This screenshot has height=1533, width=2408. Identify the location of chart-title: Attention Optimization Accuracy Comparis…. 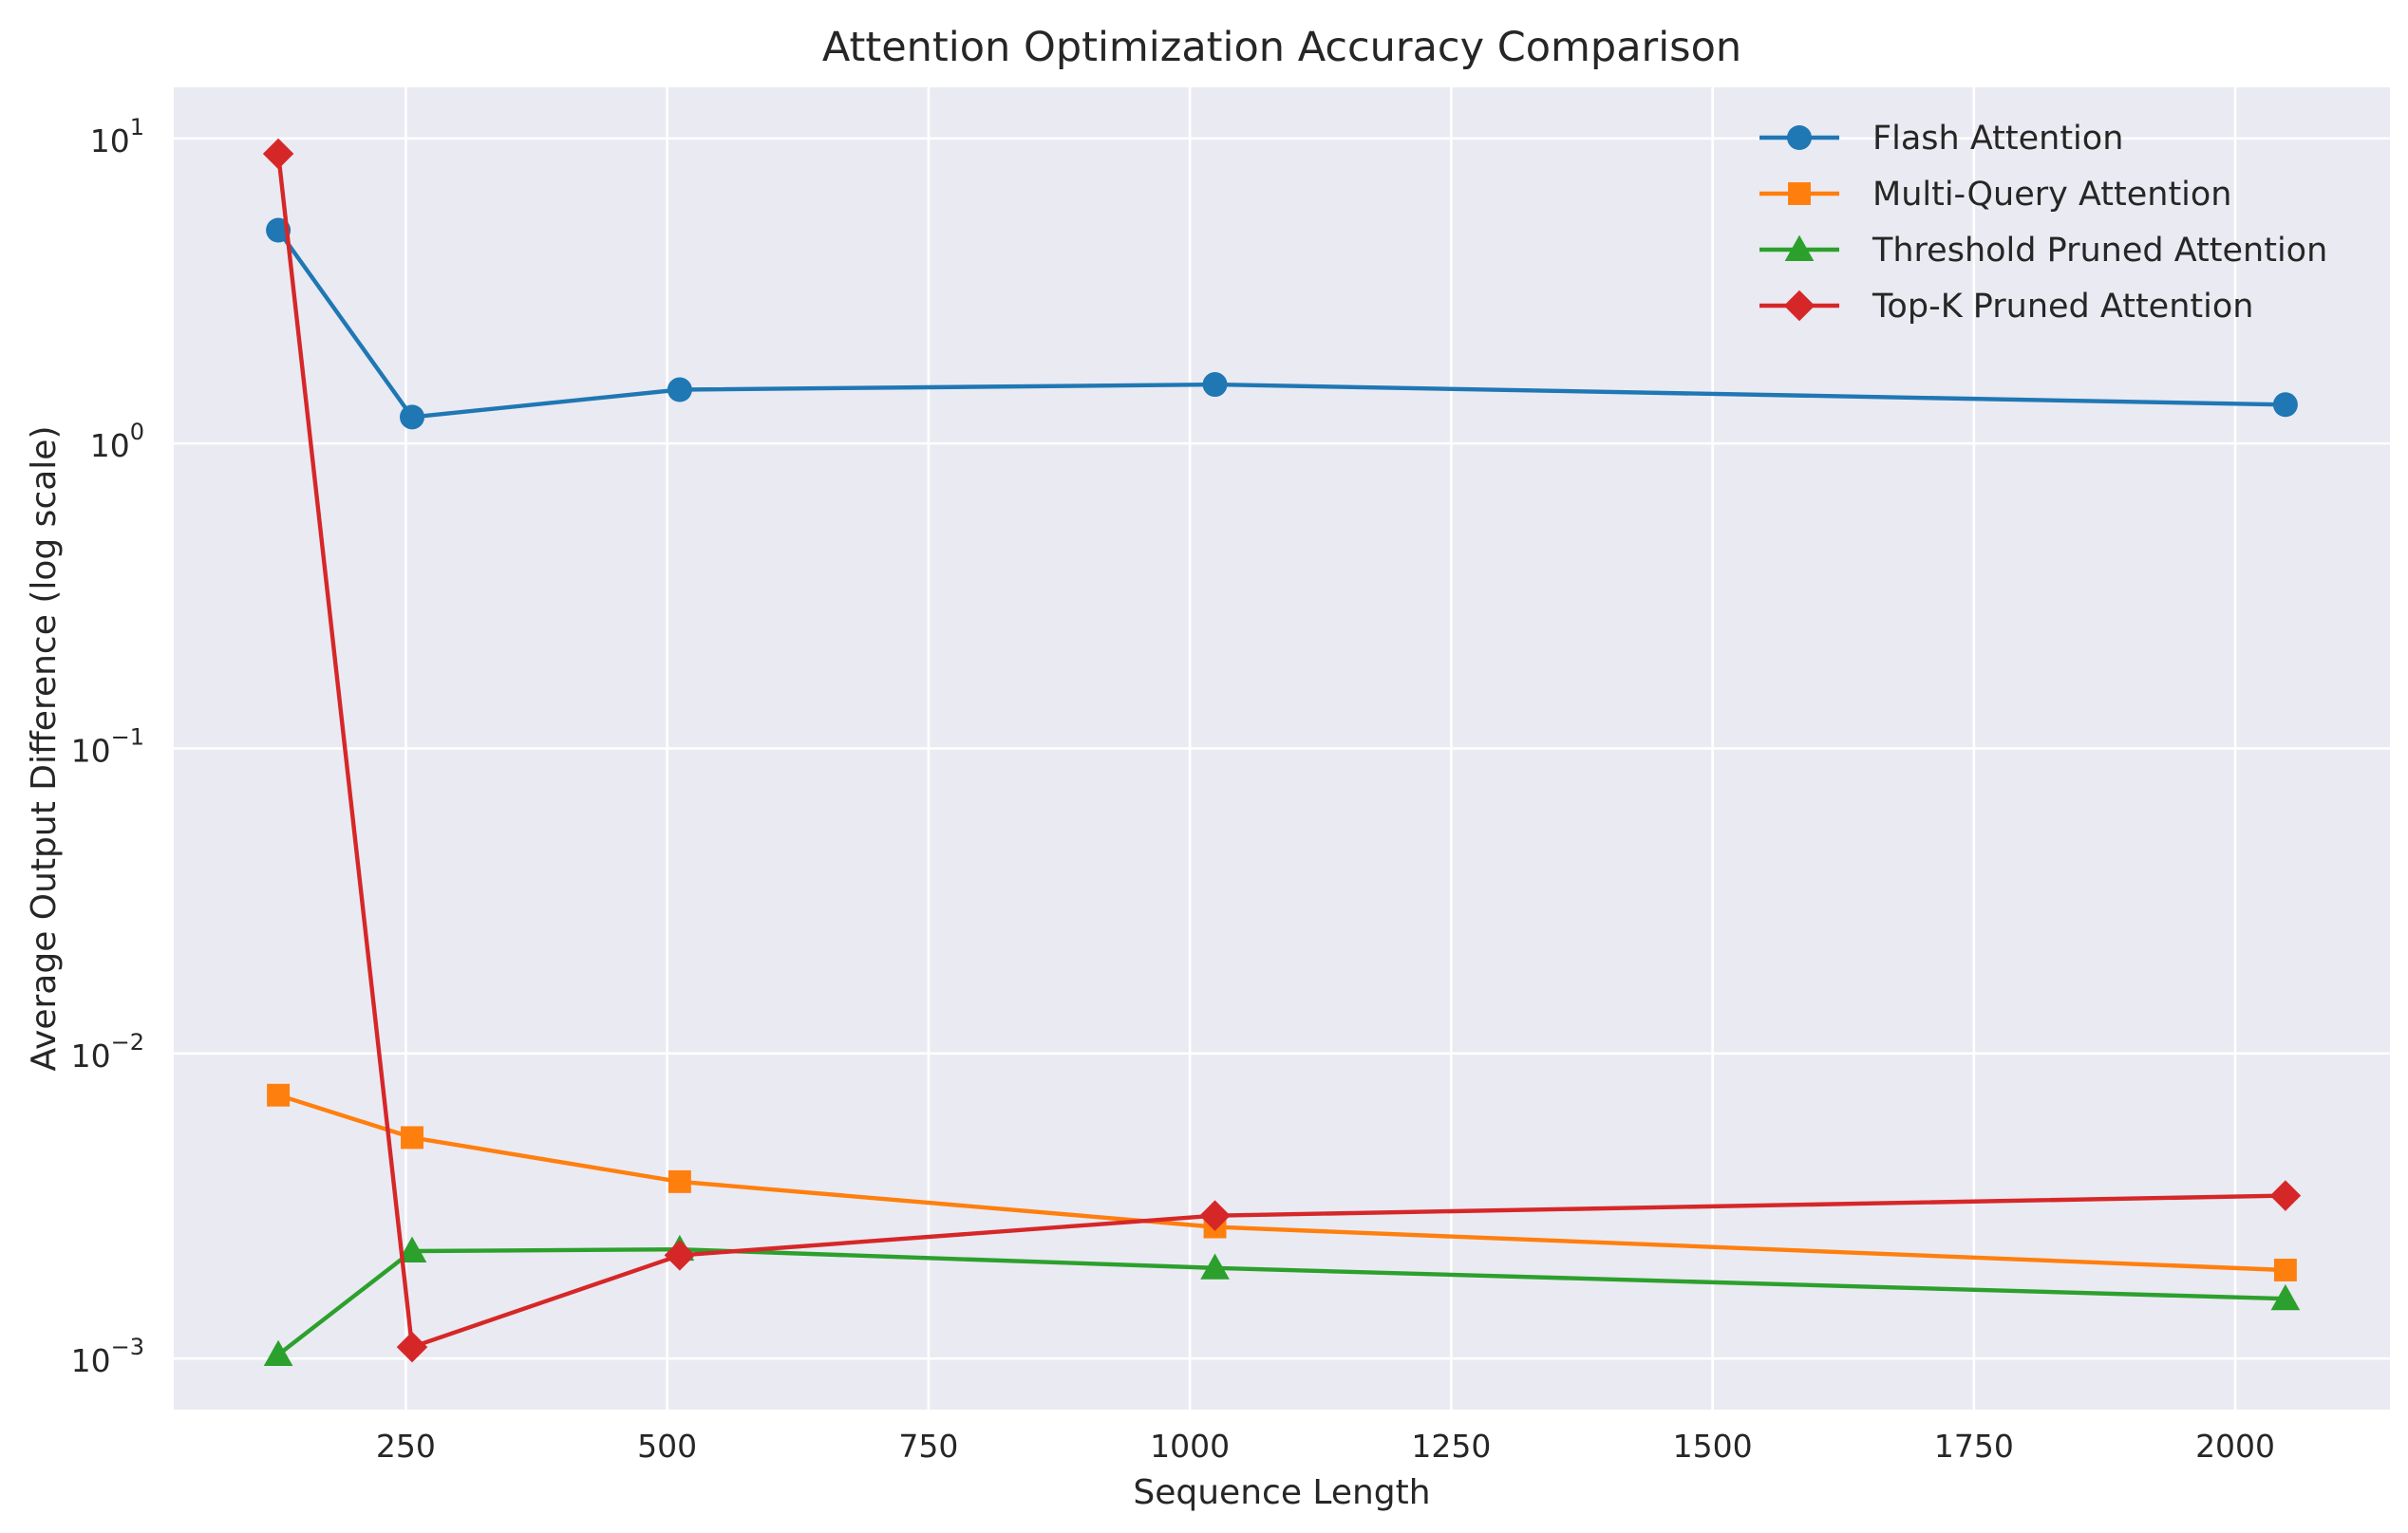
(1281, 47).